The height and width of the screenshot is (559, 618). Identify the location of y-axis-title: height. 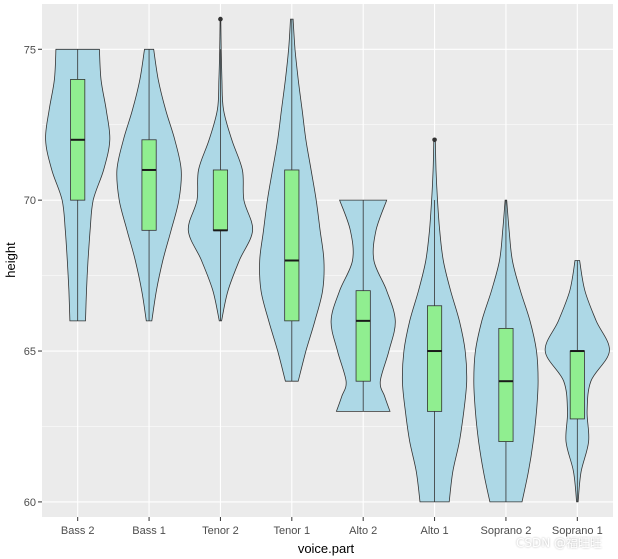
(10, 260).